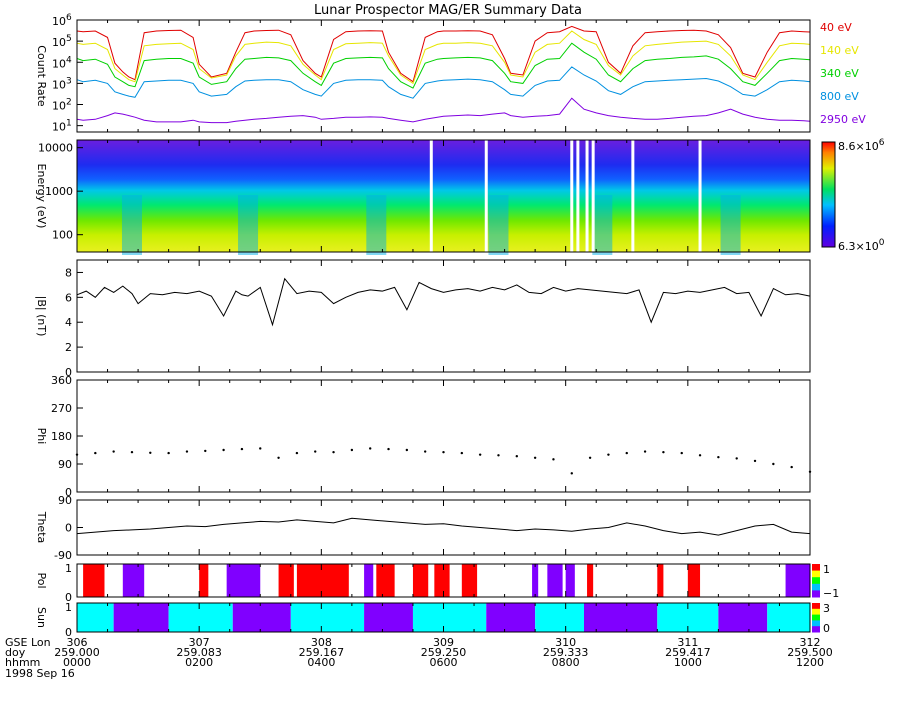  I want to click on pol-ylabel: Pol, so click(41, 580).